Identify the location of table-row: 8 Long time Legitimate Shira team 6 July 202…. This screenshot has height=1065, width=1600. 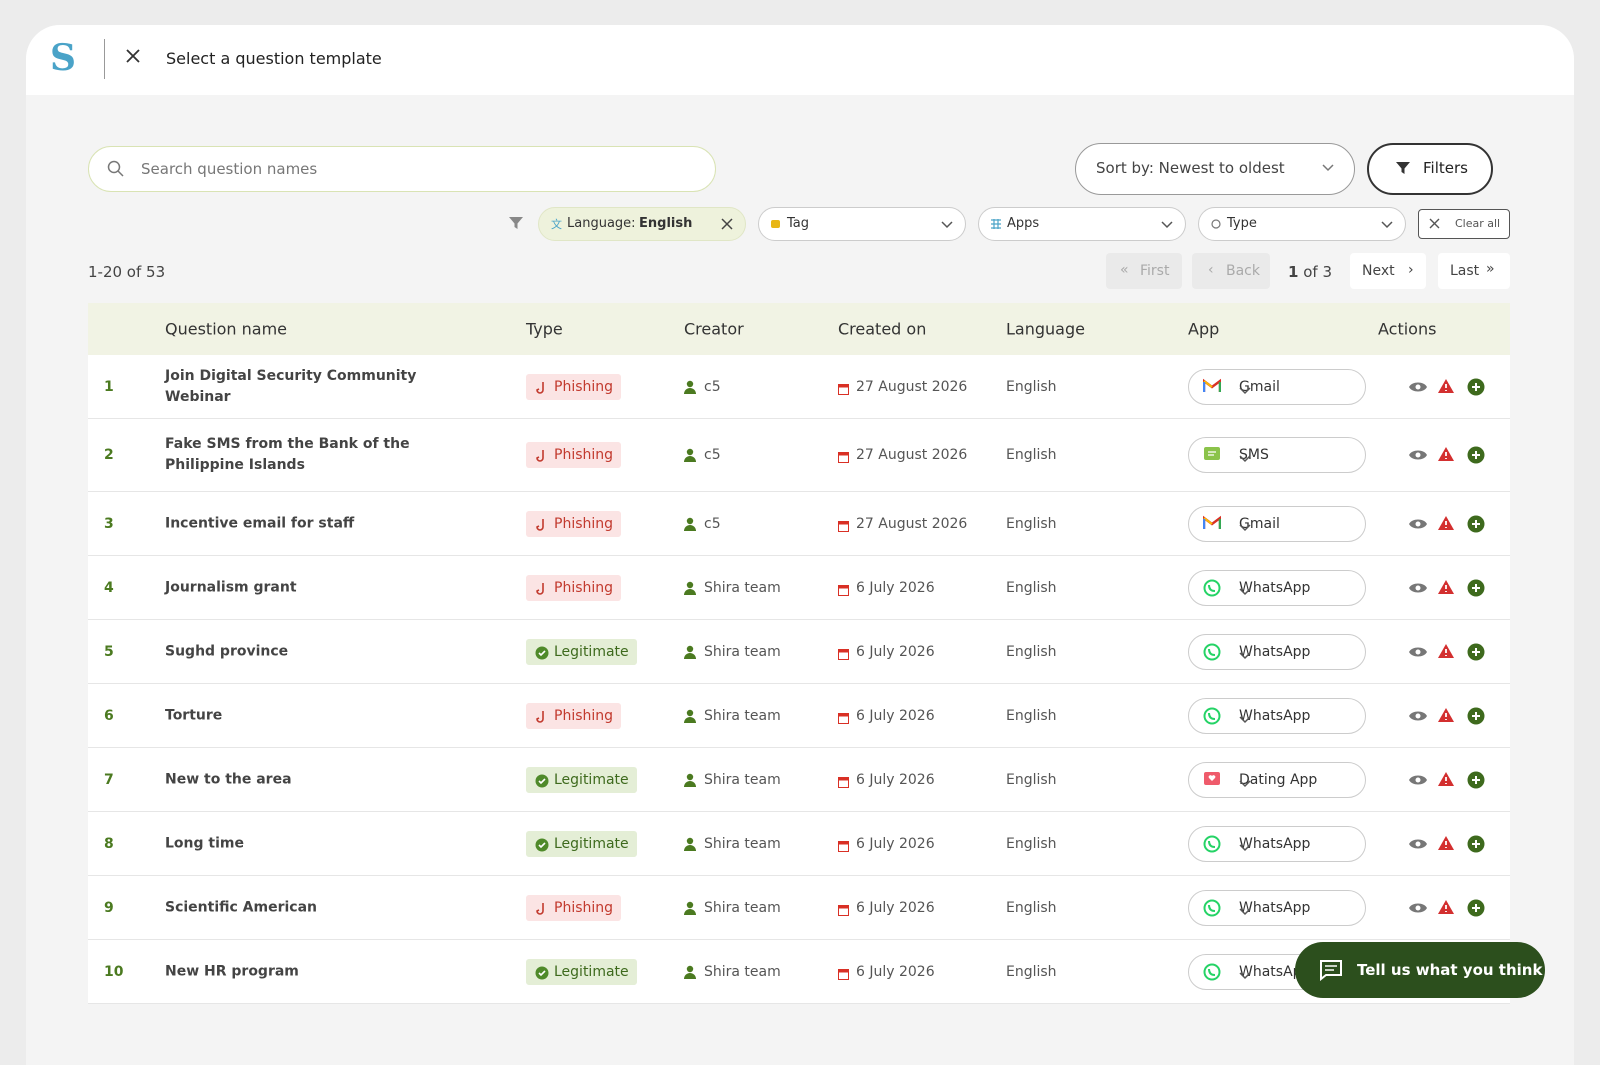
(799, 844).